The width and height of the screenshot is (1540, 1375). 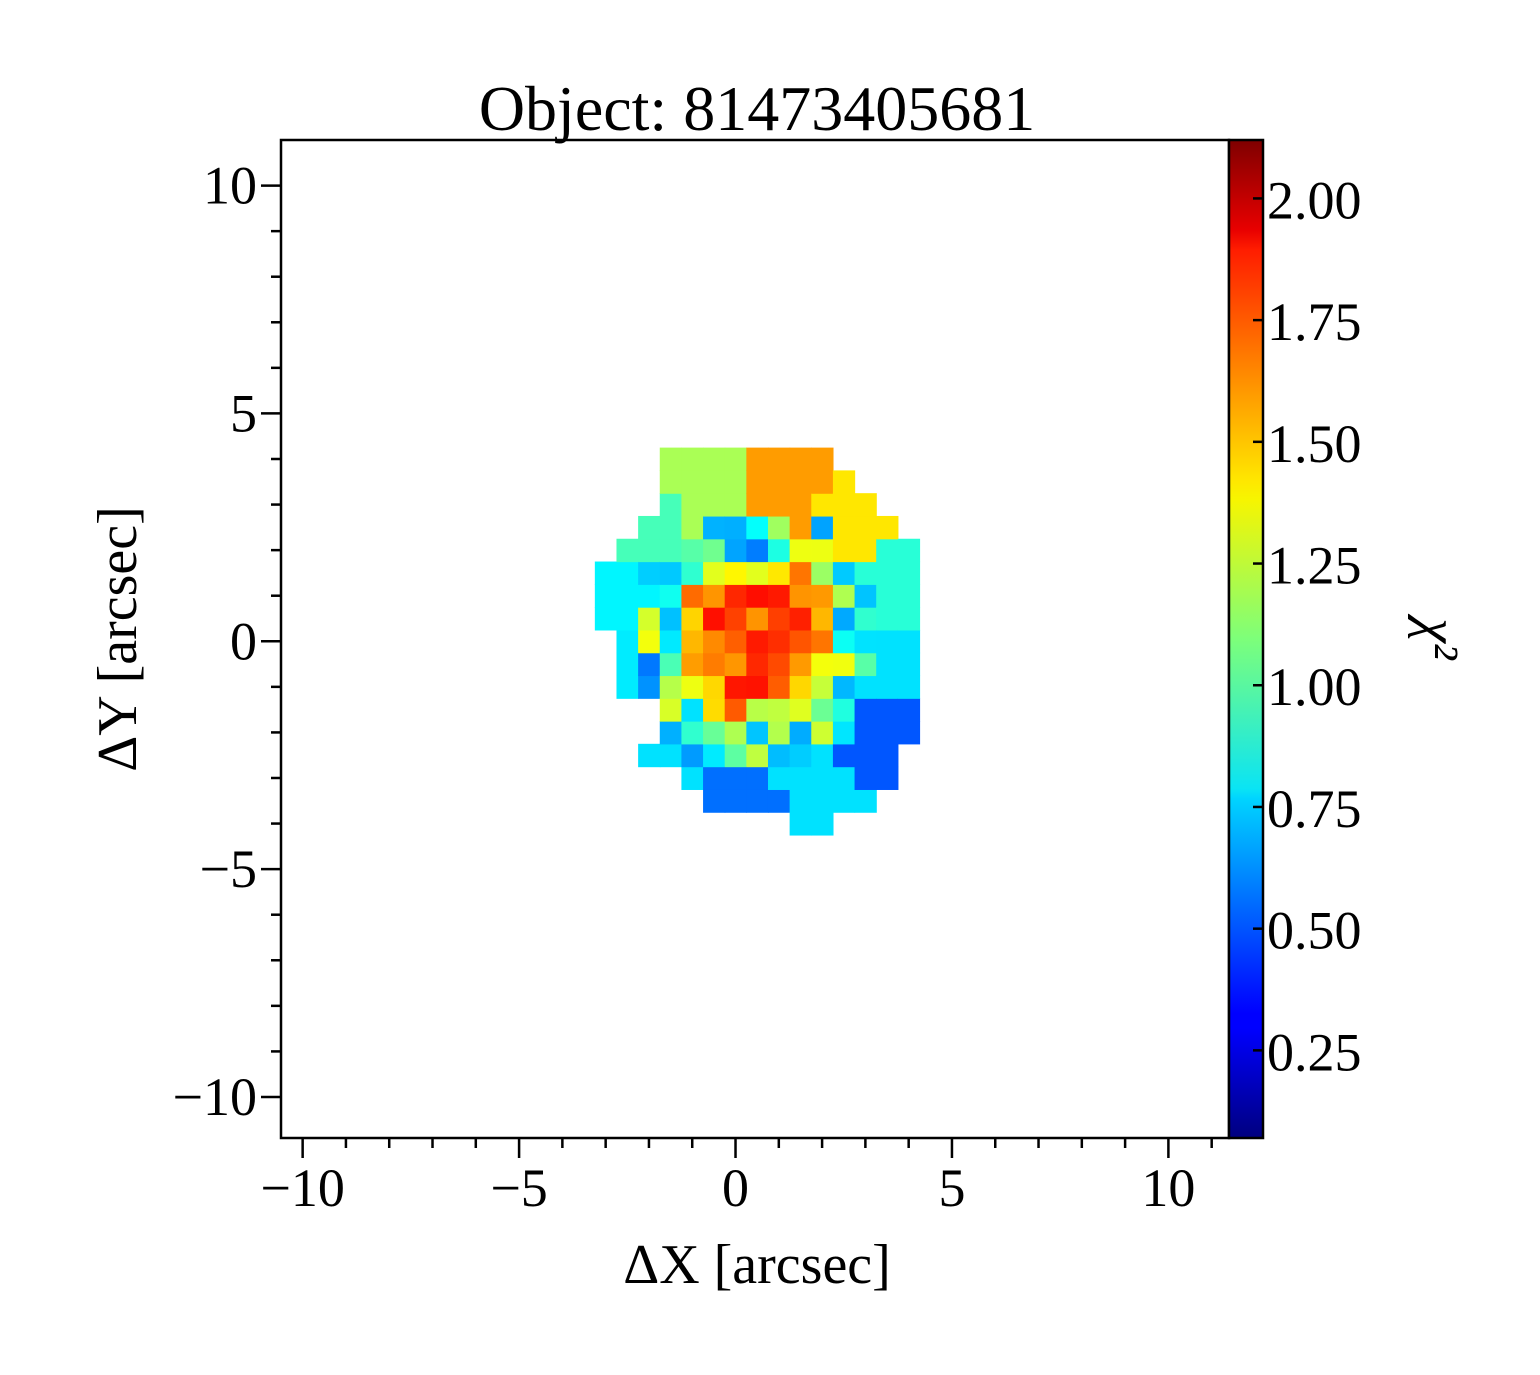 I want to click on x-axis-label: ΔX [arcsec], so click(x=757, y=1265).